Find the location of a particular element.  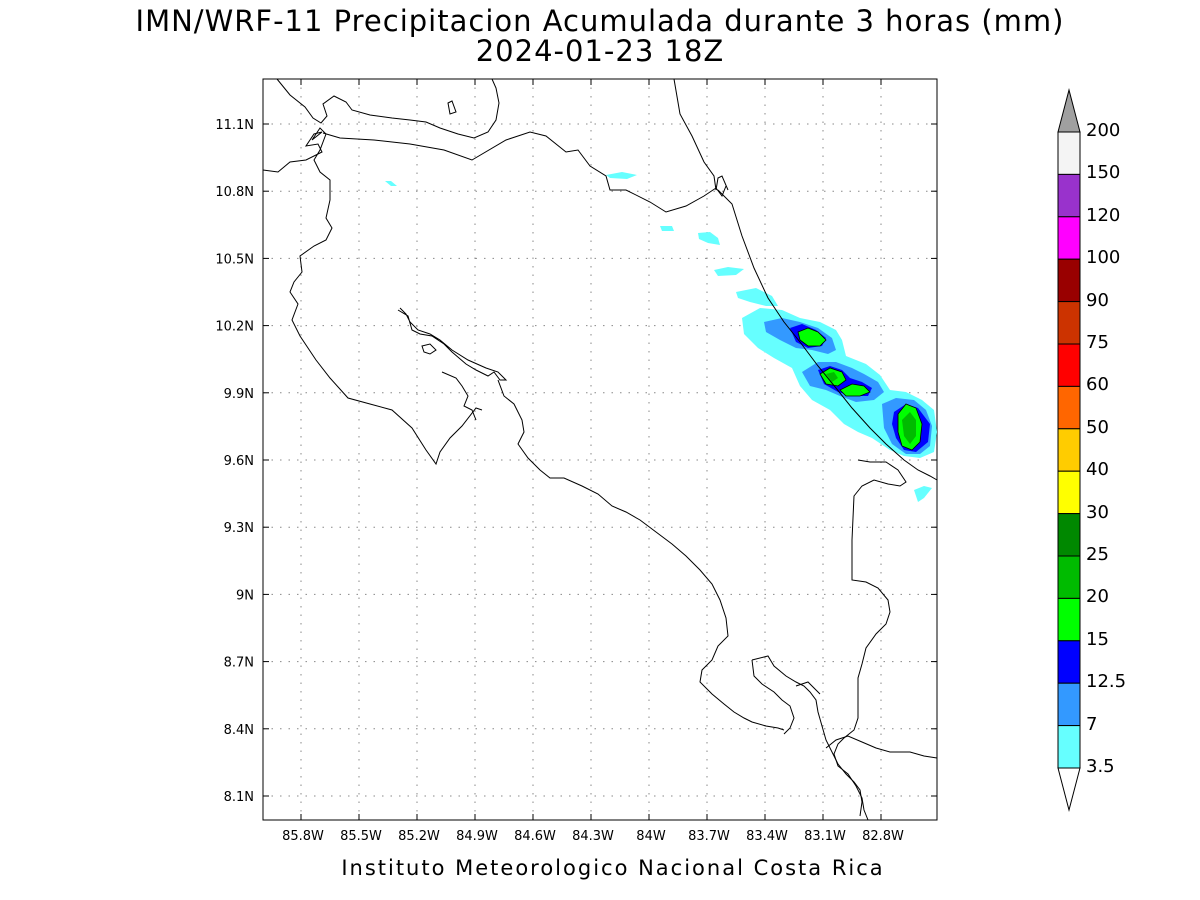

lat-tick-label: 10.5N is located at coordinates (234, 259).